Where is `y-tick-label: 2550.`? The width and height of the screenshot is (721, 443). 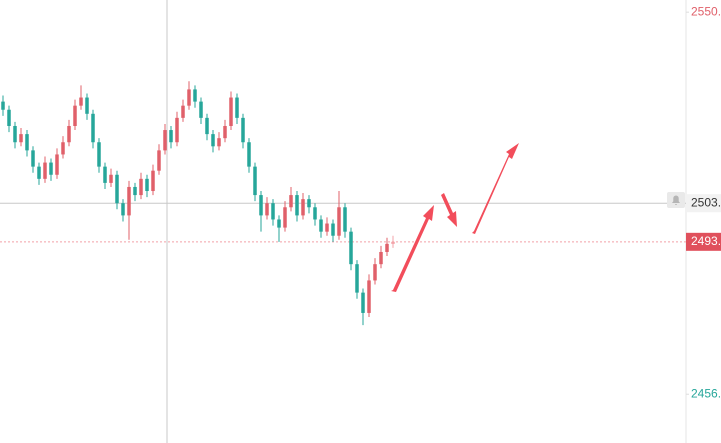
y-tick-label: 2550. is located at coordinates (706, 11).